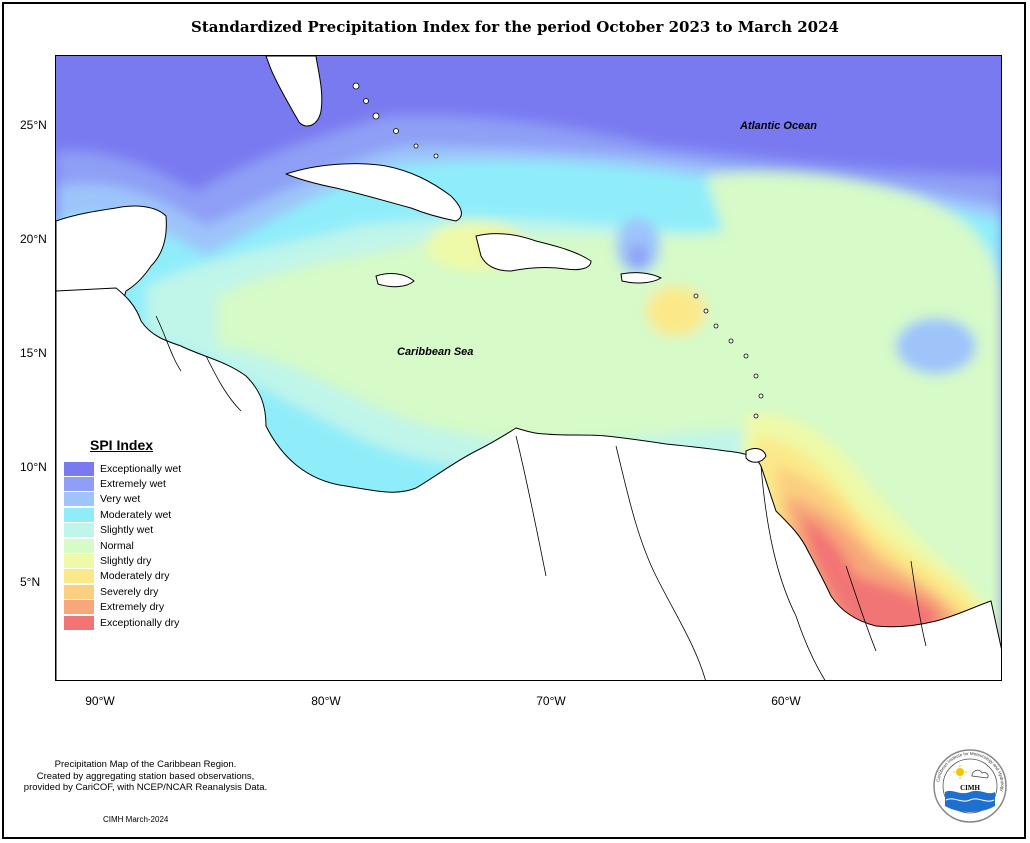 This screenshot has height=843, width=1030. I want to click on land-jamaica, so click(395, 280).